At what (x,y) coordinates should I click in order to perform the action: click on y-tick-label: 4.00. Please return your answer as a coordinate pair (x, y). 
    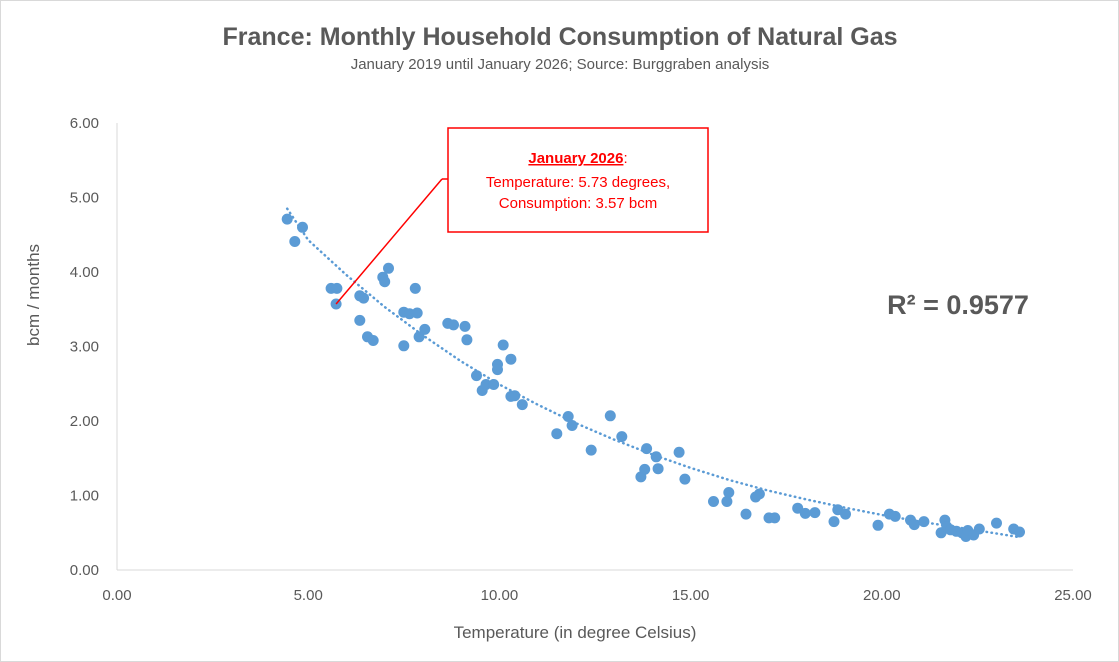
    Looking at the image, I should click on (84, 272).